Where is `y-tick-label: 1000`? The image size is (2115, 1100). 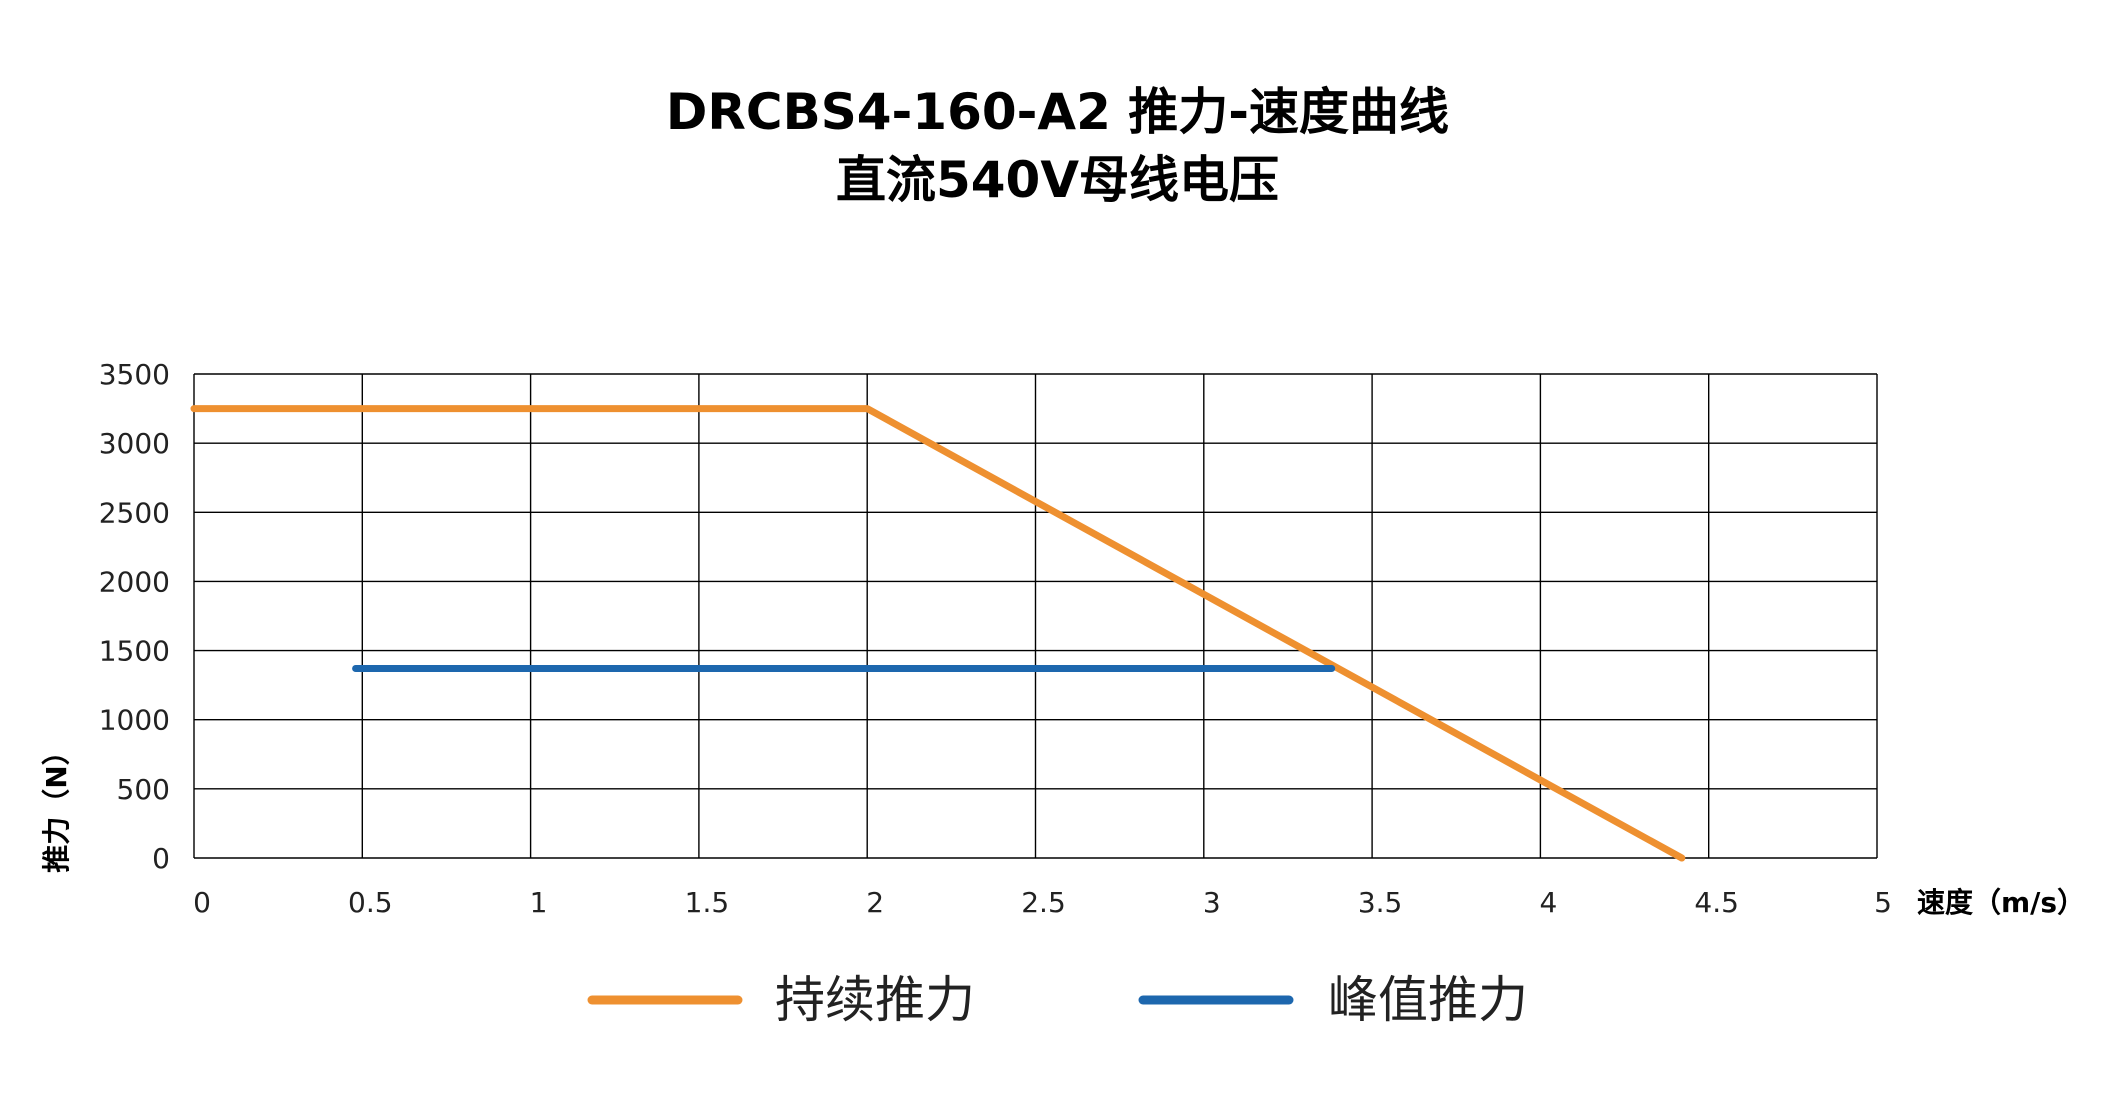
y-tick-label: 1000 is located at coordinates (134, 720).